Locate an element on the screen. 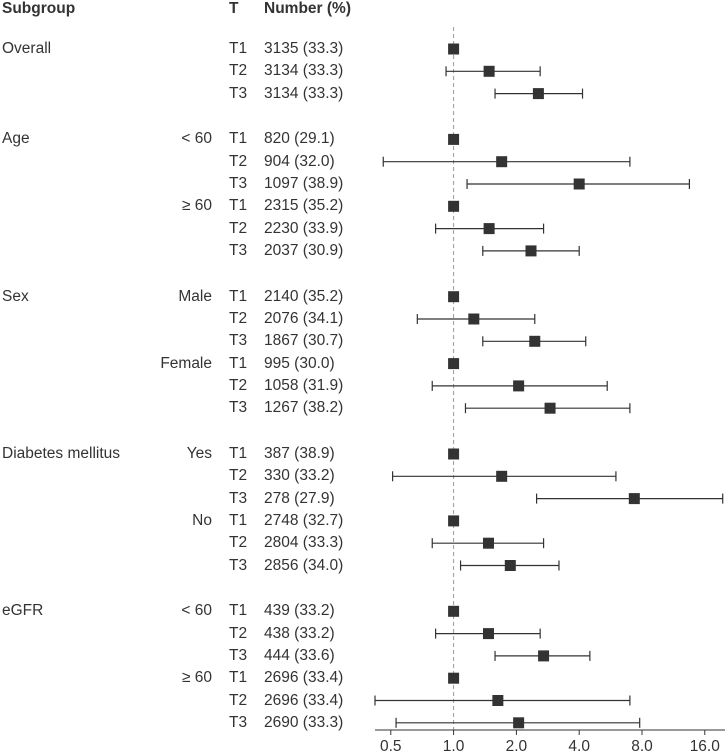 The width and height of the screenshot is (728, 754). number-percent: 439 (33.2) is located at coordinates (299, 611).